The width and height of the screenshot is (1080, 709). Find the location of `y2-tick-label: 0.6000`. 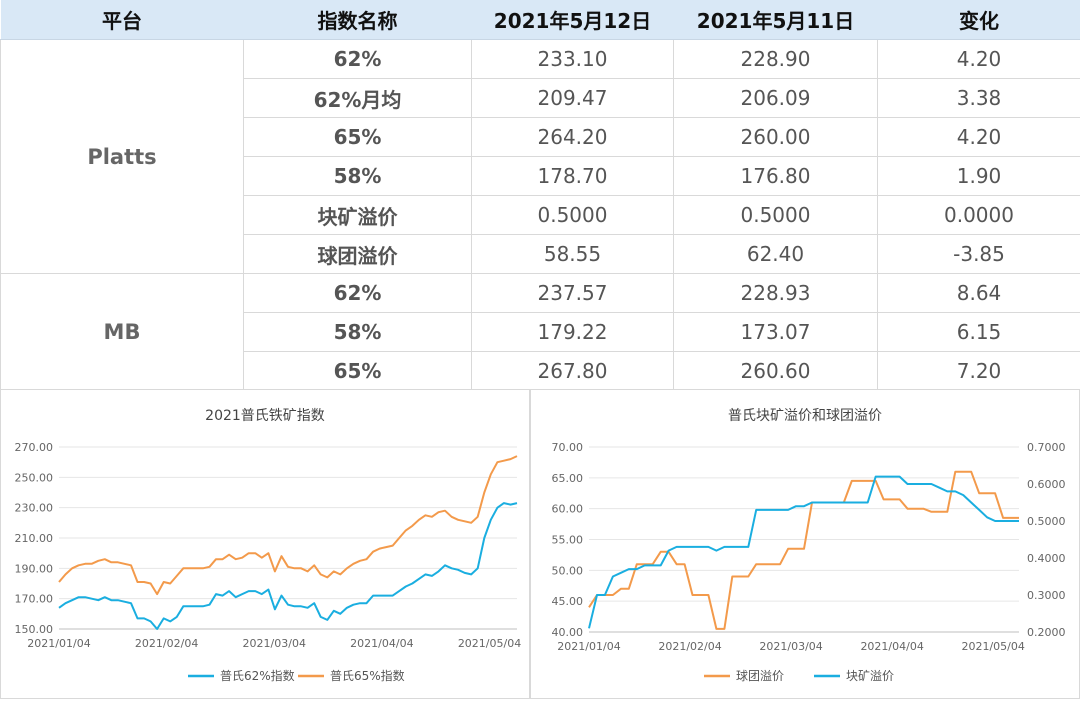

y2-tick-label: 0.6000 is located at coordinates (1046, 484).